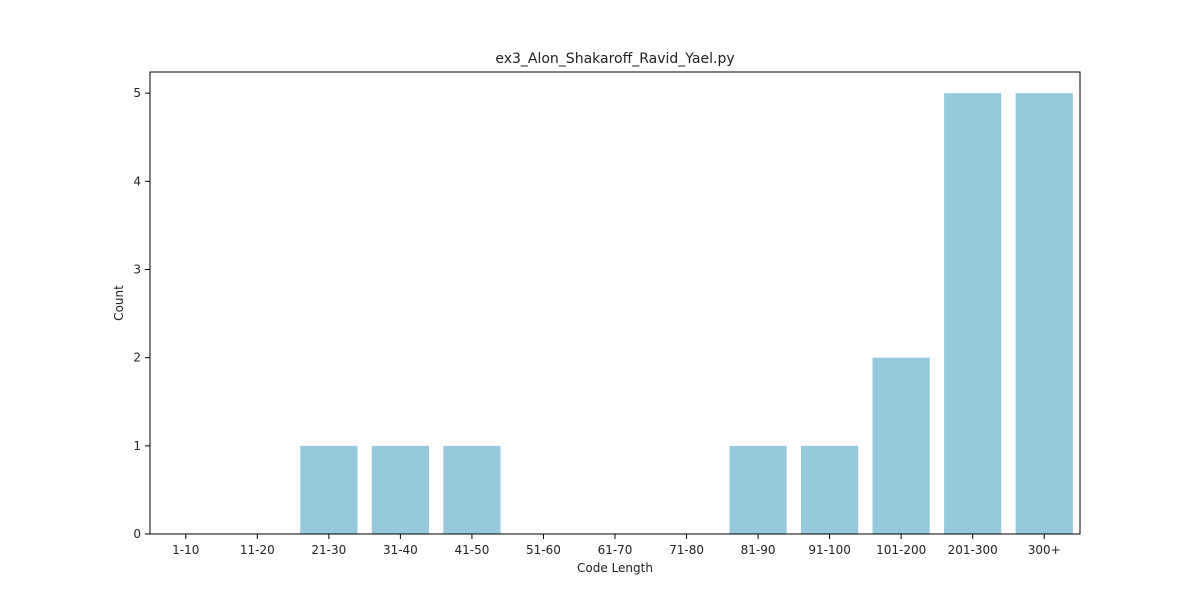  I want to click on x-tick-label: 51-60, so click(543, 550).